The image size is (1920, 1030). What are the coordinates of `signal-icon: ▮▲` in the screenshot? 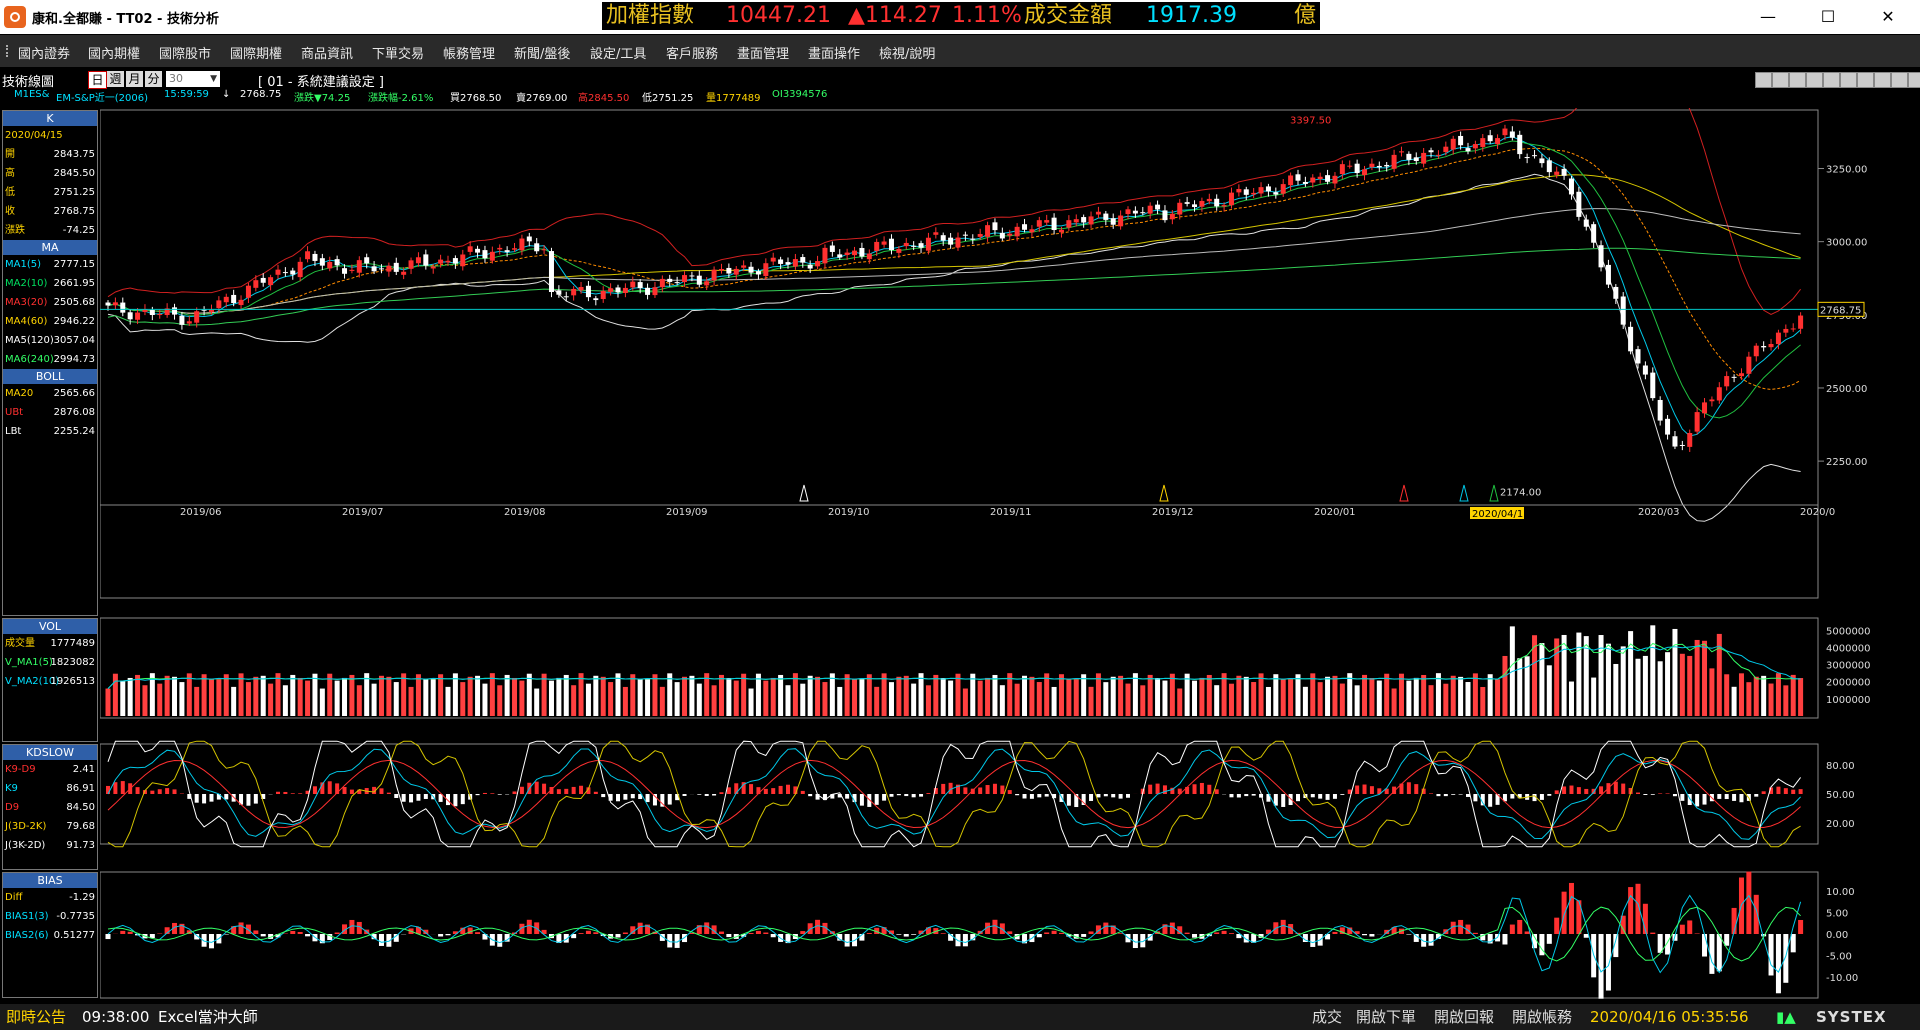 It's located at (1786, 1017).